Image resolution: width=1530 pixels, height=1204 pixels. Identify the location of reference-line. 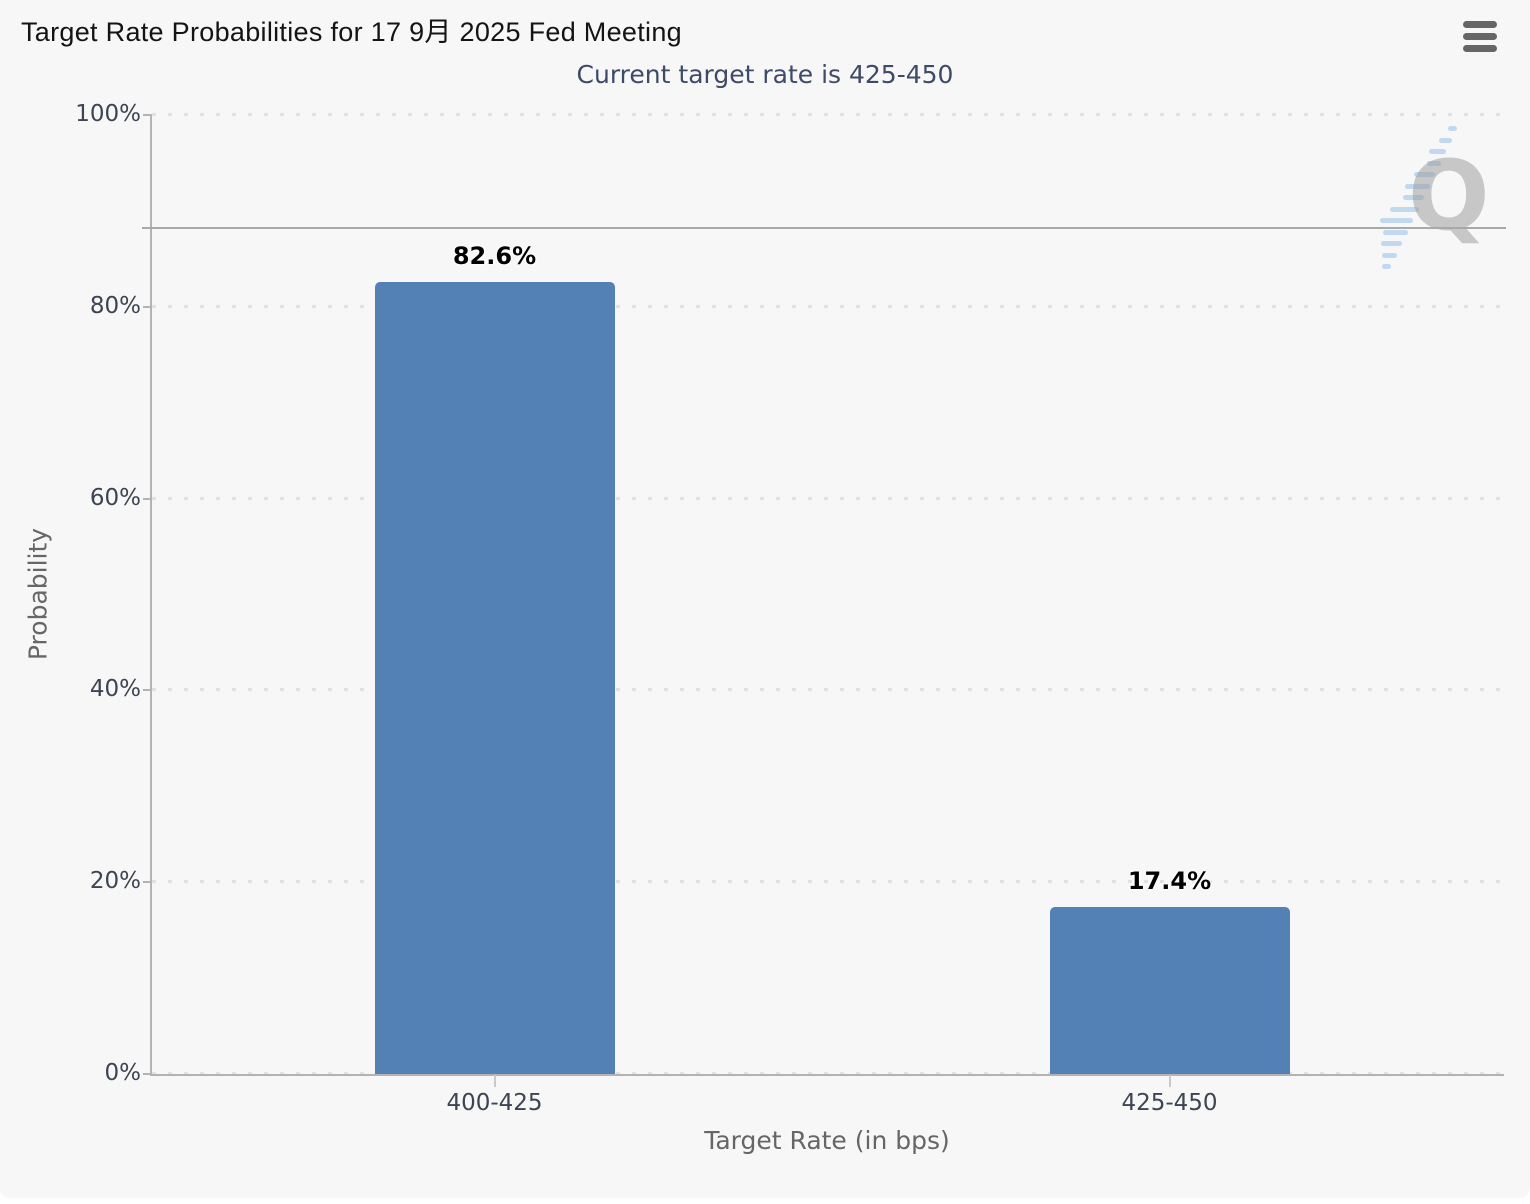
(824, 228).